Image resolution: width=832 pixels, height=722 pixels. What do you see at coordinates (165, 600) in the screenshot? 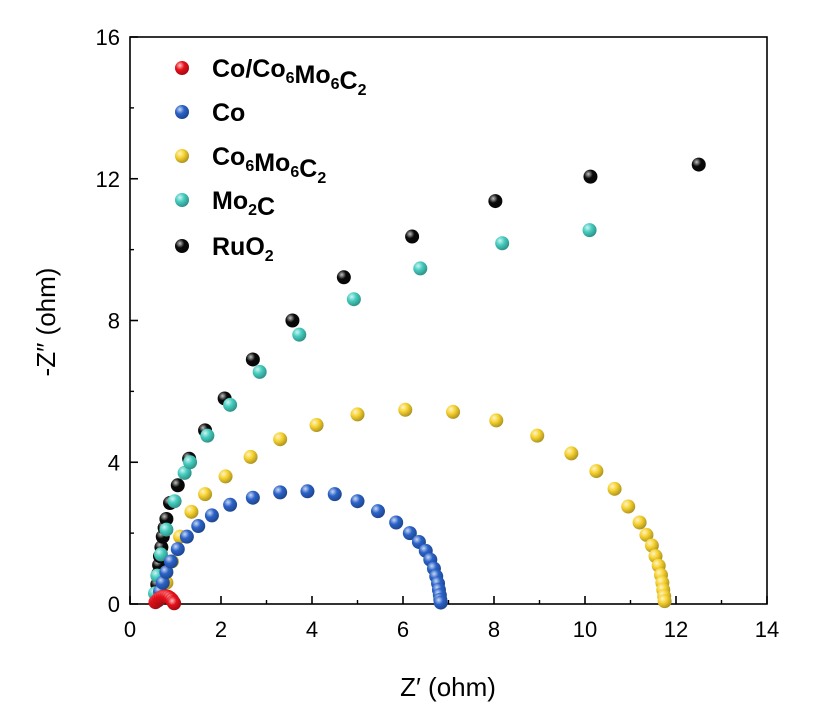
I see `series-Co/Co6Mo6C2` at bounding box center [165, 600].